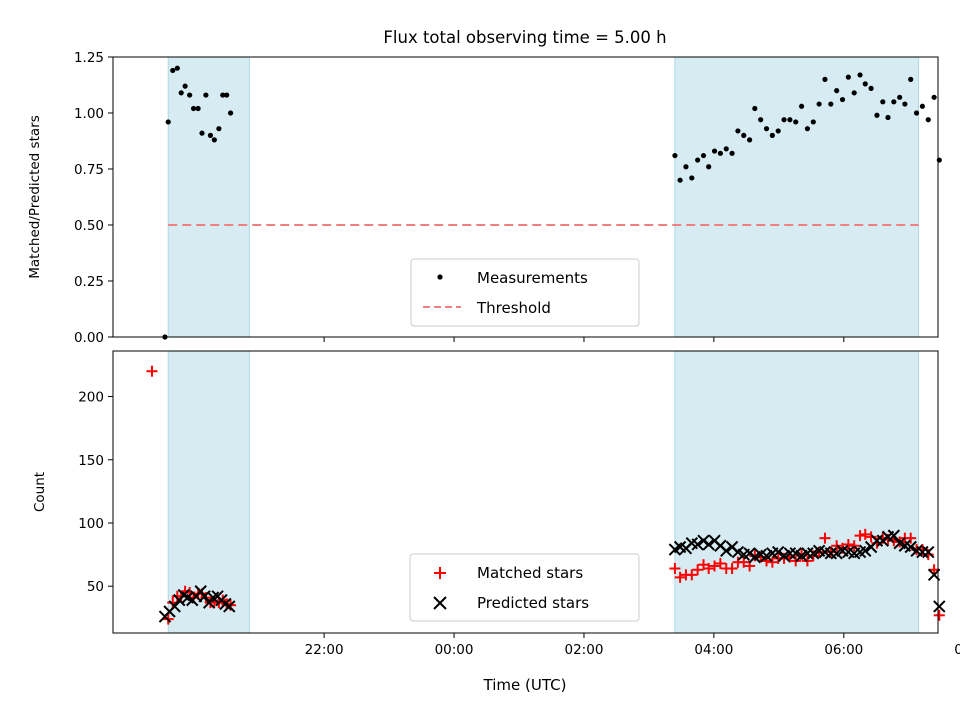  I want to click on x-tick-label: 02:00, so click(584, 650).